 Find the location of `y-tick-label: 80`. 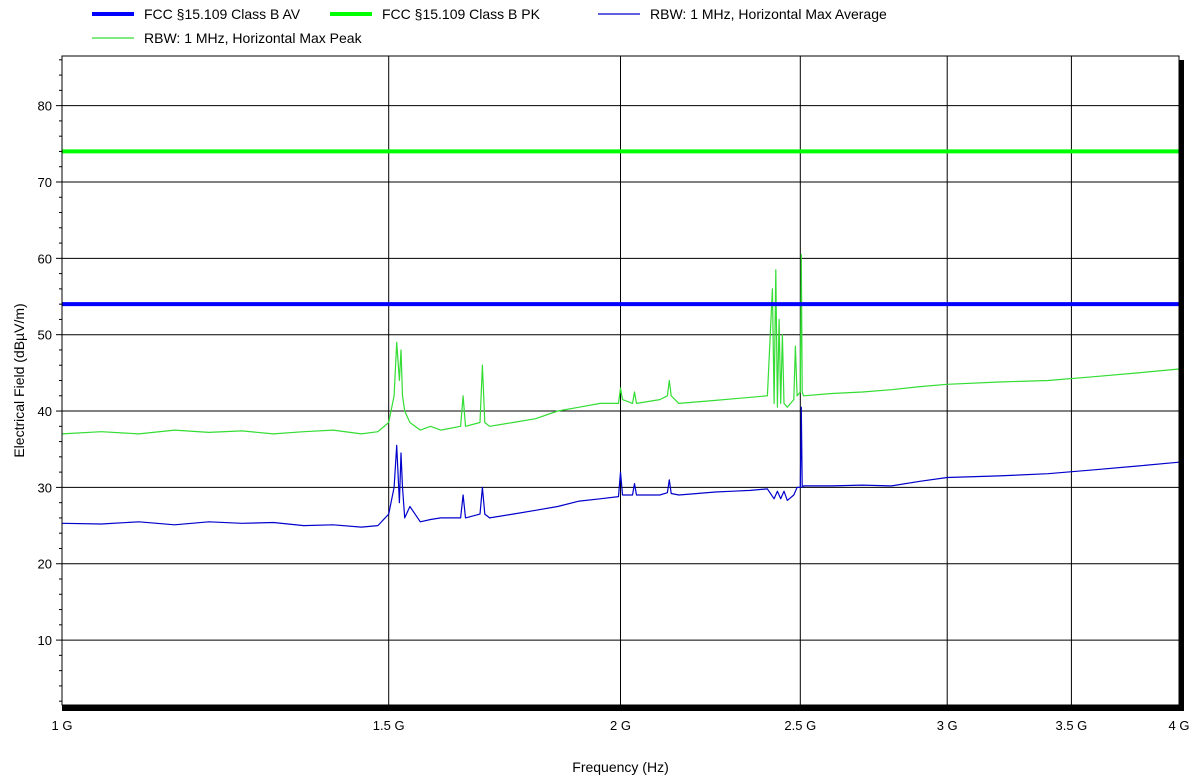

y-tick-label: 80 is located at coordinates (45, 106).